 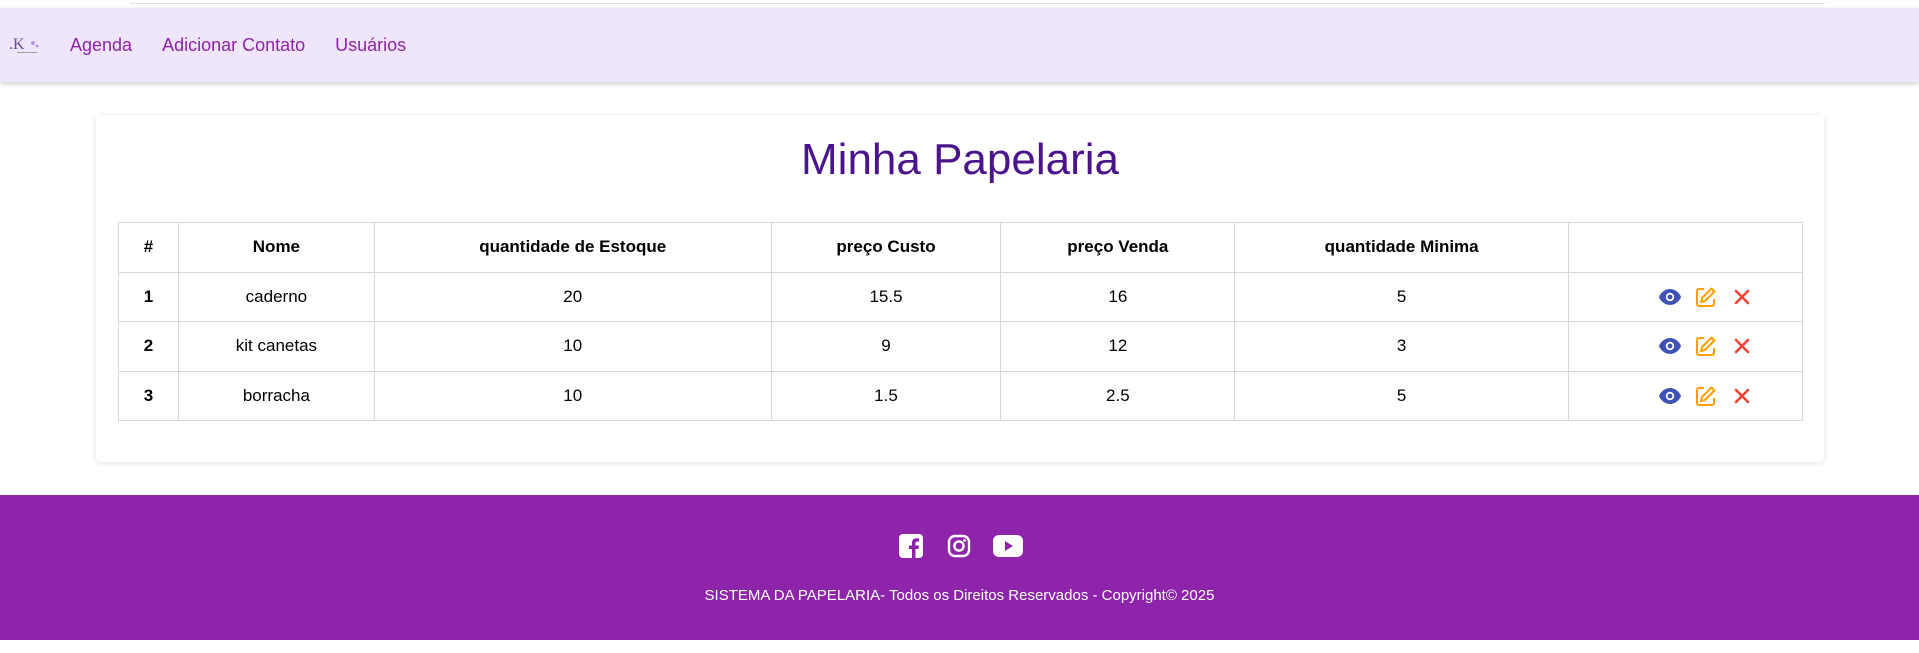 What do you see at coordinates (1118, 346) in the screenshot?
I see `cell-preco-venda: 12` at bounding box center [1118, 346].